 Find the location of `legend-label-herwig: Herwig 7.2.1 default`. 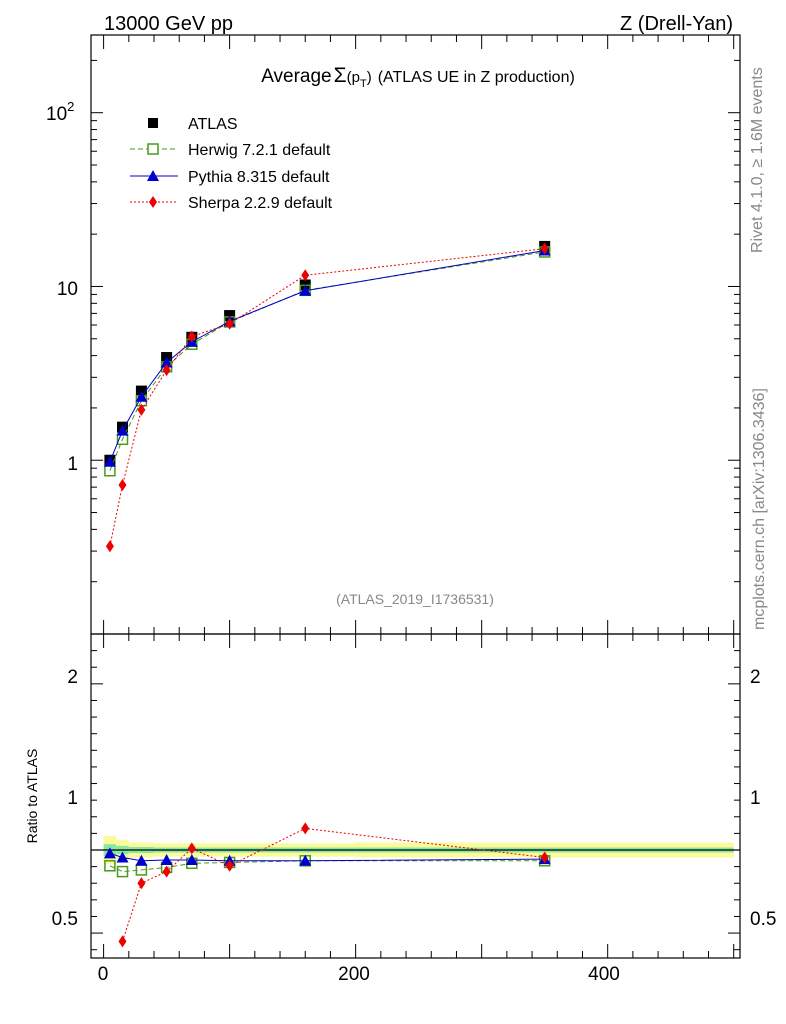

legend-label-herwig: Herwig 7.2.1 default is located at coordinates (259, 150).